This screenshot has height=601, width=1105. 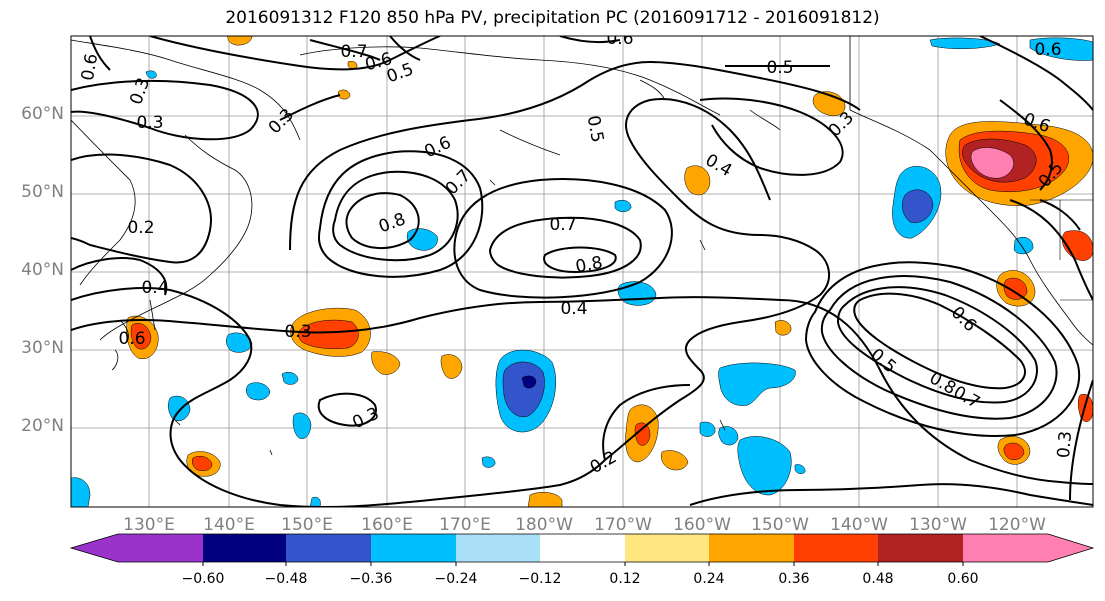 What do you see at coordinates (878, 579) in the screenshot?
I see `colorbar-tick: 0.48` at bounding box center [878, 579].